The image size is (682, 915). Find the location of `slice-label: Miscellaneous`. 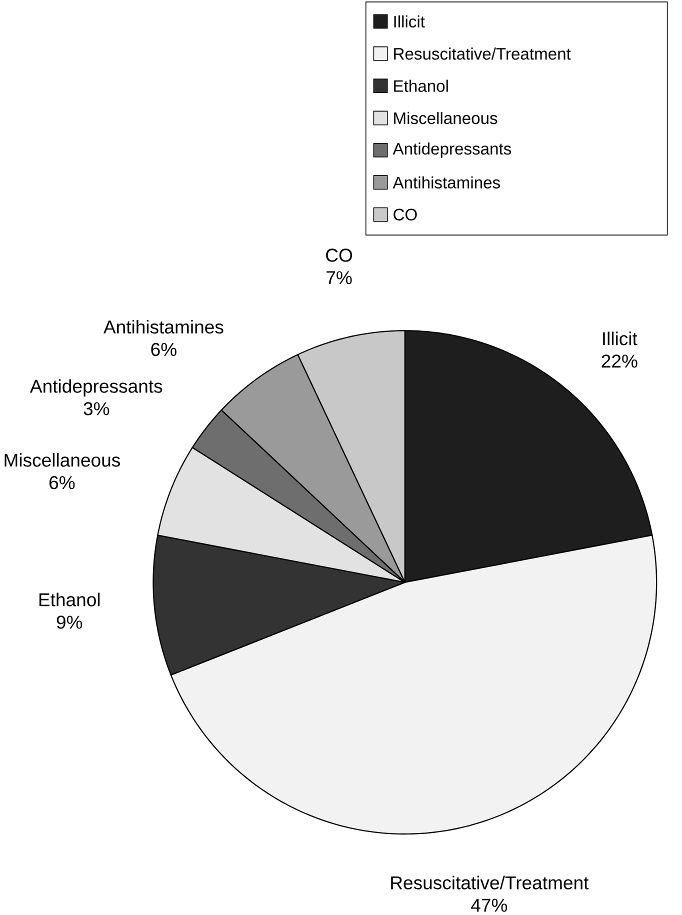

slice-label: Miscellaneous is located at coordinates (62, 460).